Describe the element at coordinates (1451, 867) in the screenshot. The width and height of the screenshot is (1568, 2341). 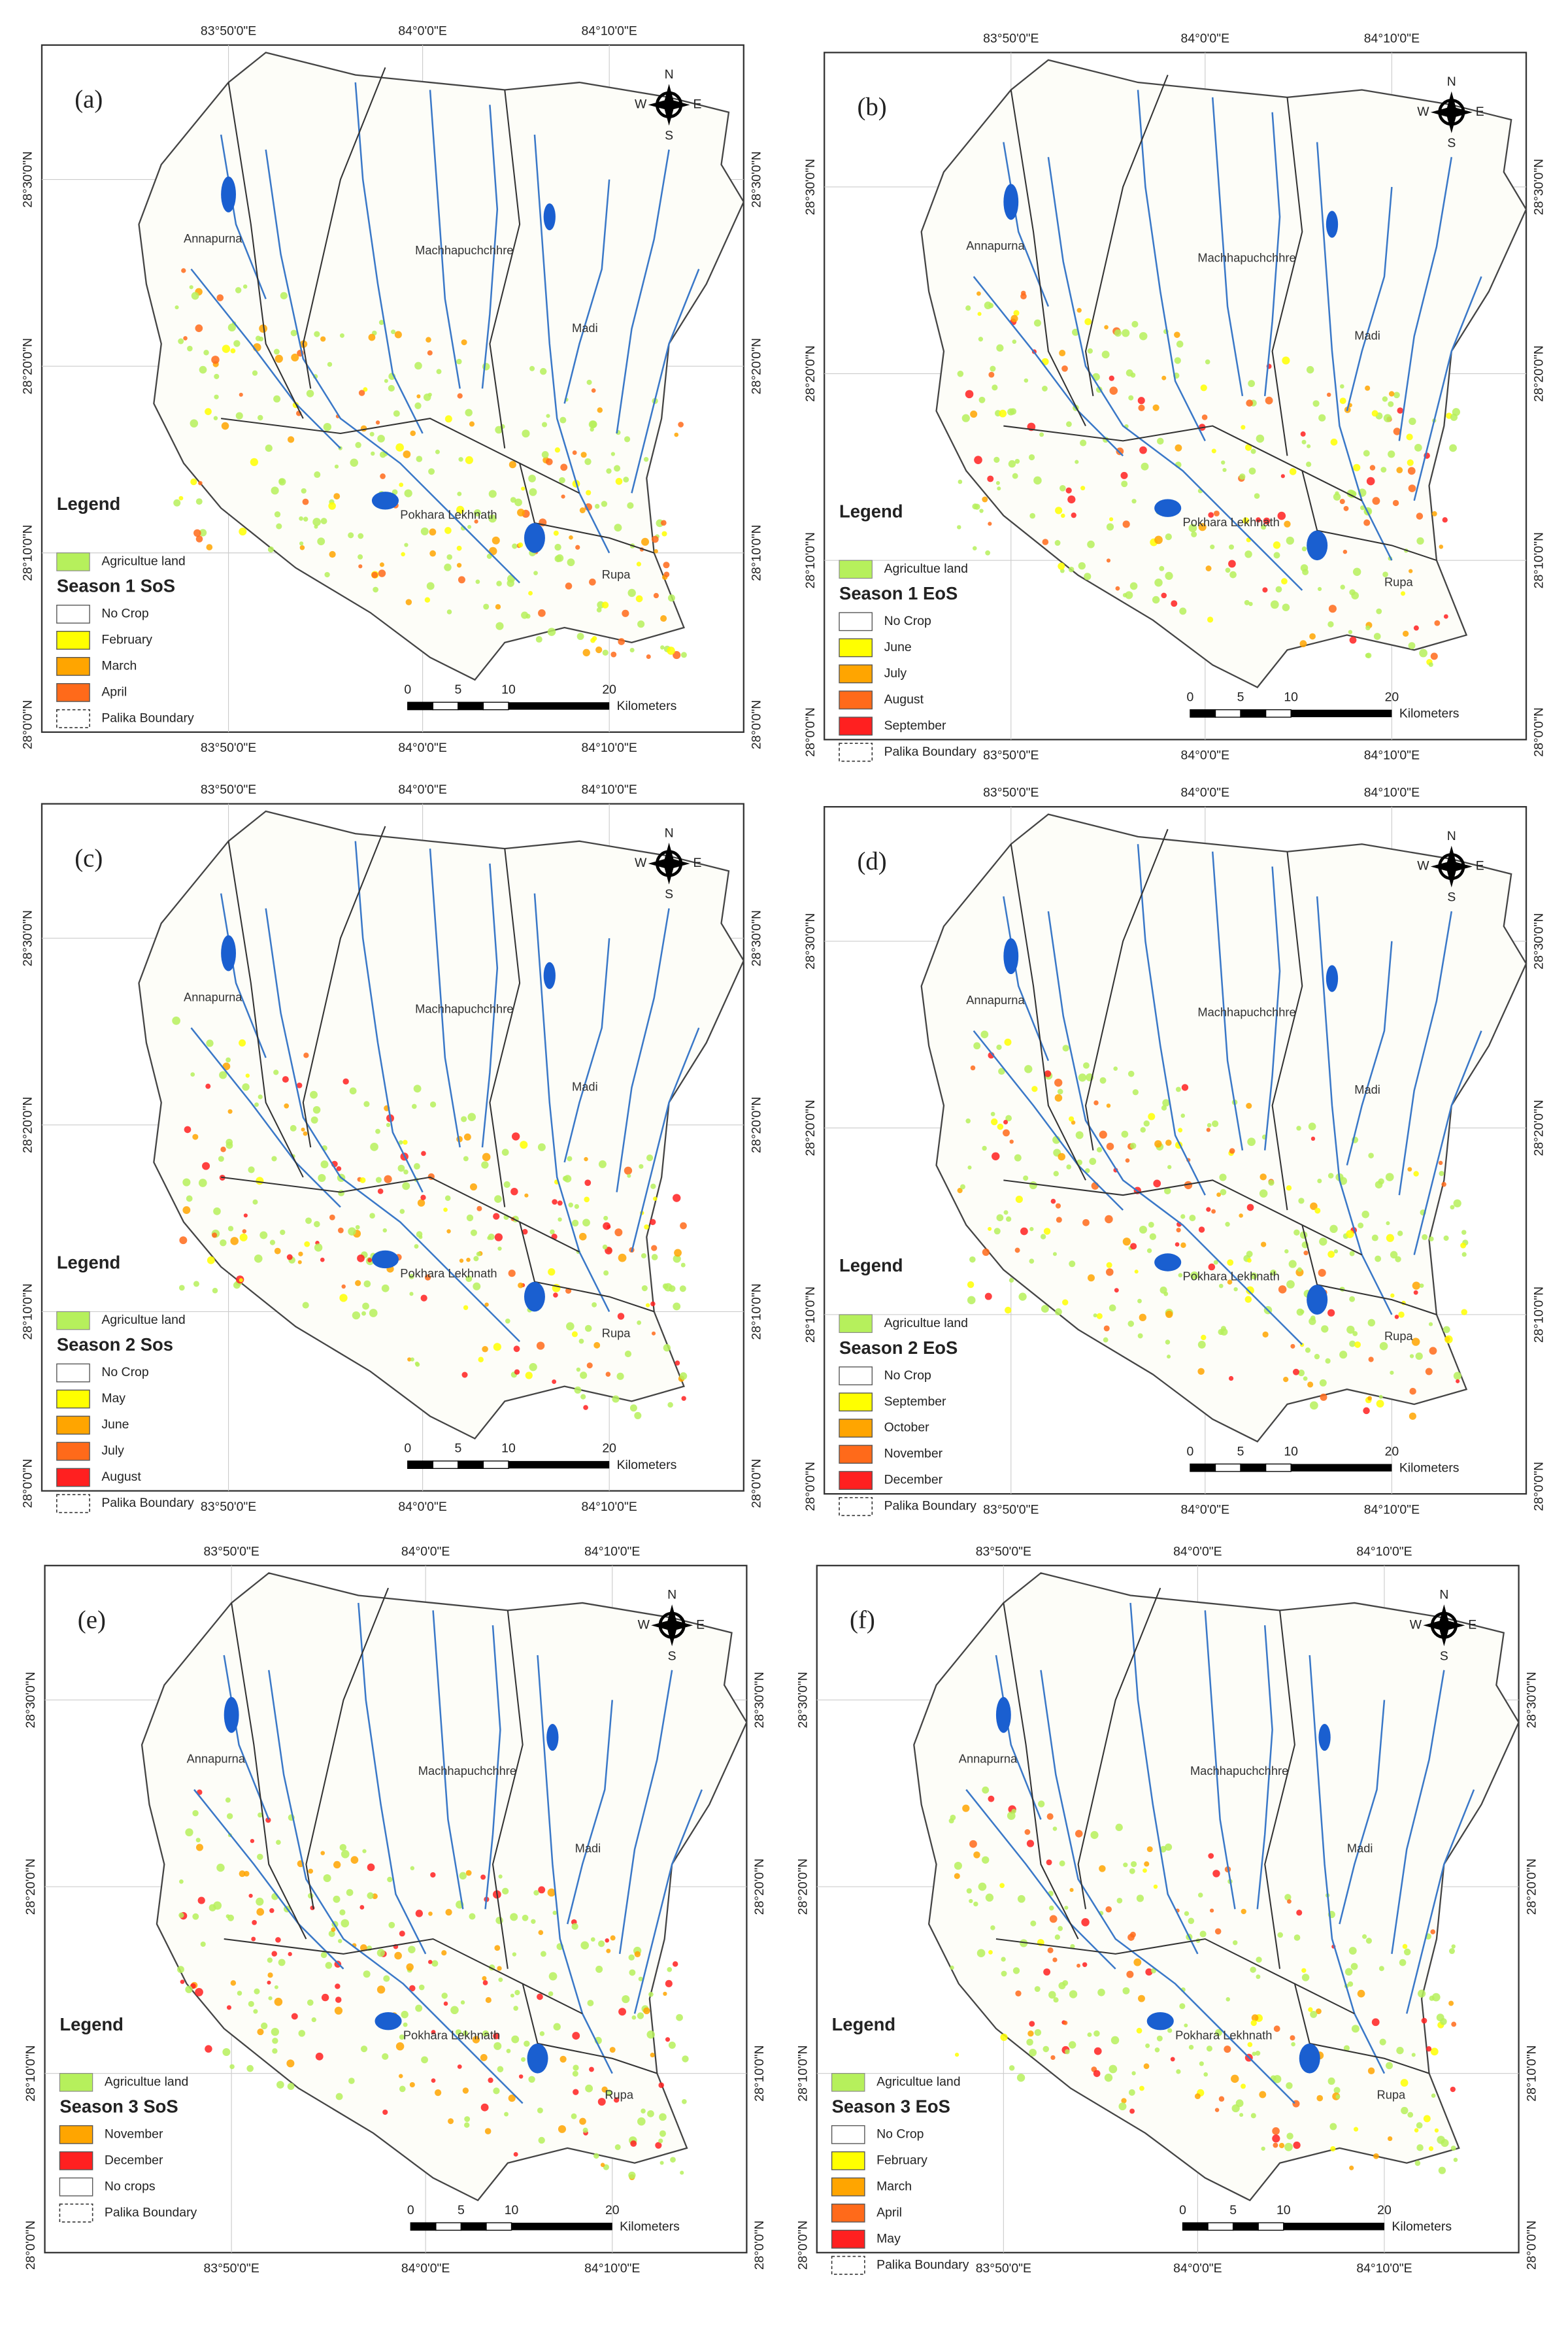
I see `compass-star` at that location.